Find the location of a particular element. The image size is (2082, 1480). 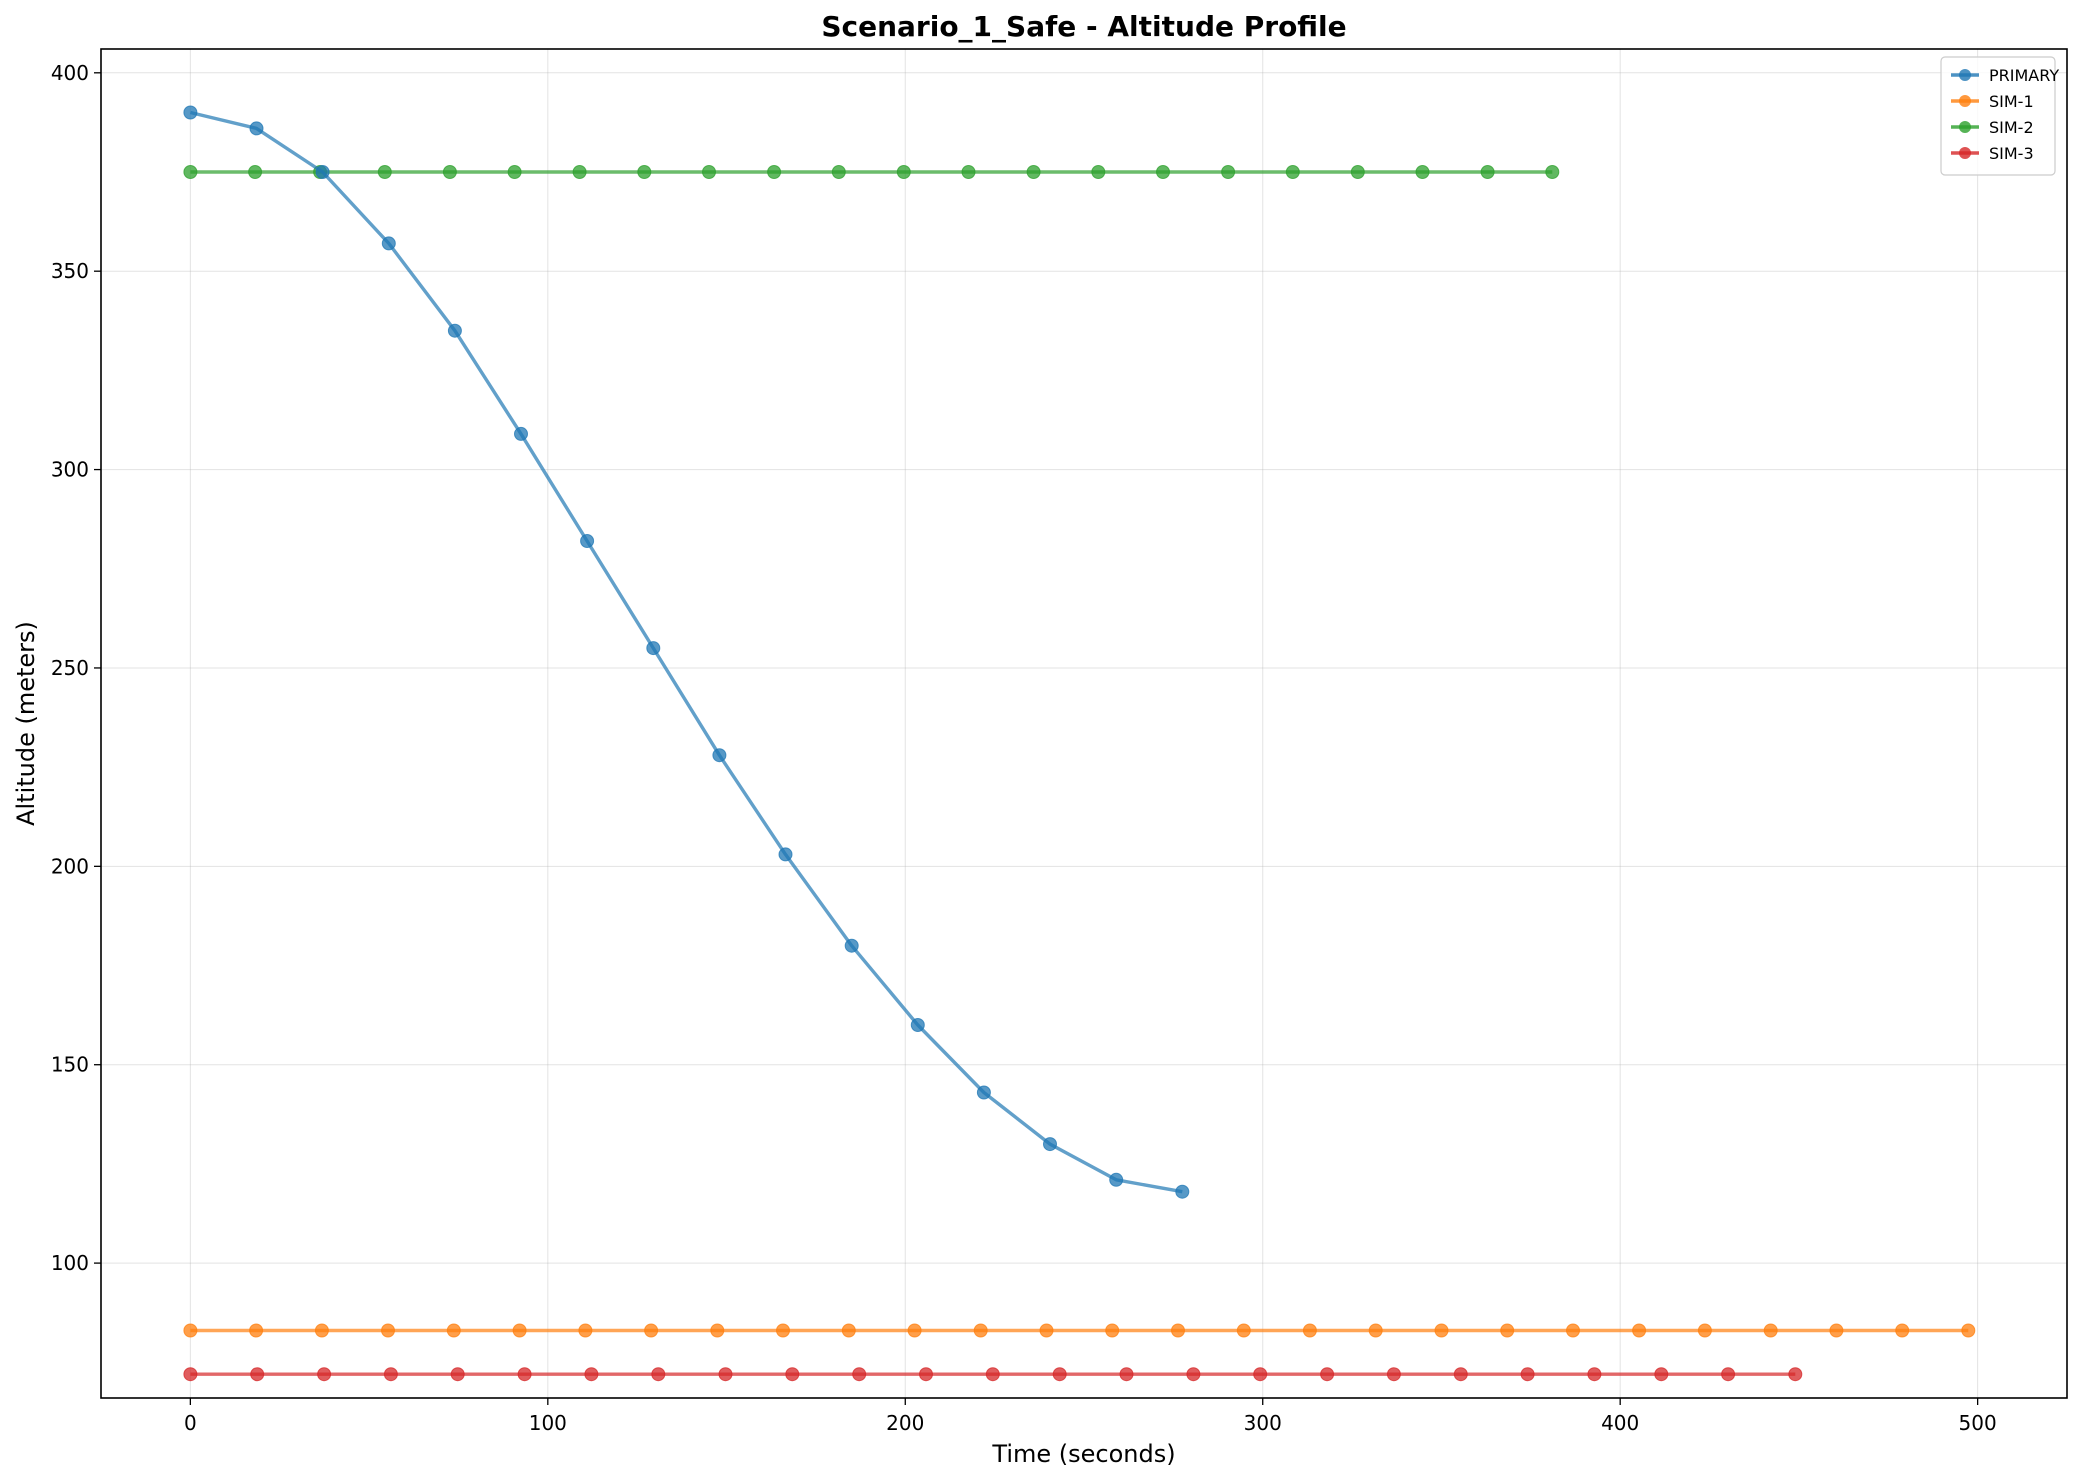

x-tick-label: 400 is located at coordinates (1620, 1423).